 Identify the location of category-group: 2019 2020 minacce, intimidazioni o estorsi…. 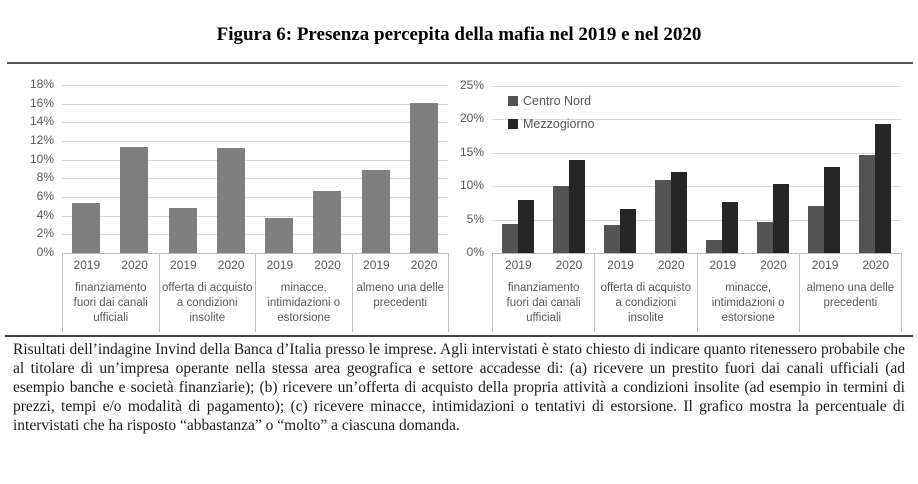
(747, 292).